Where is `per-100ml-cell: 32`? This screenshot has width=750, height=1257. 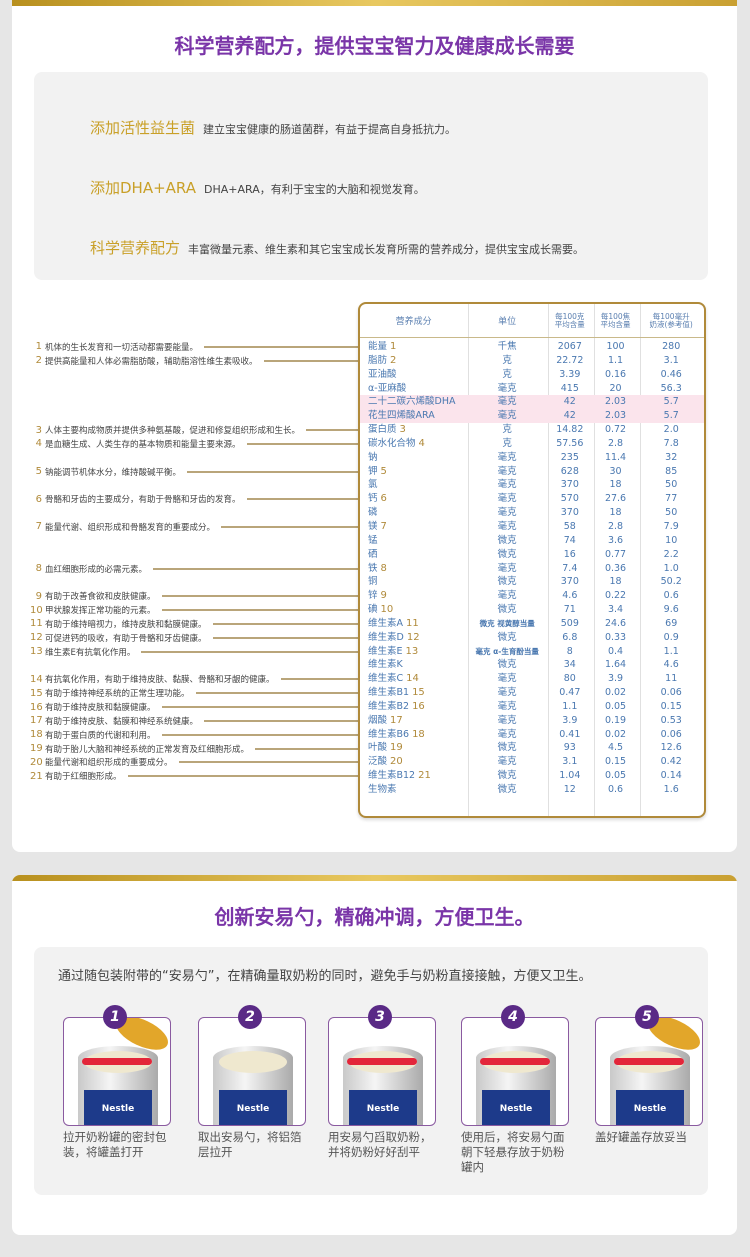
per-100ml-cell: 32 is located at coordinates (671, 457).